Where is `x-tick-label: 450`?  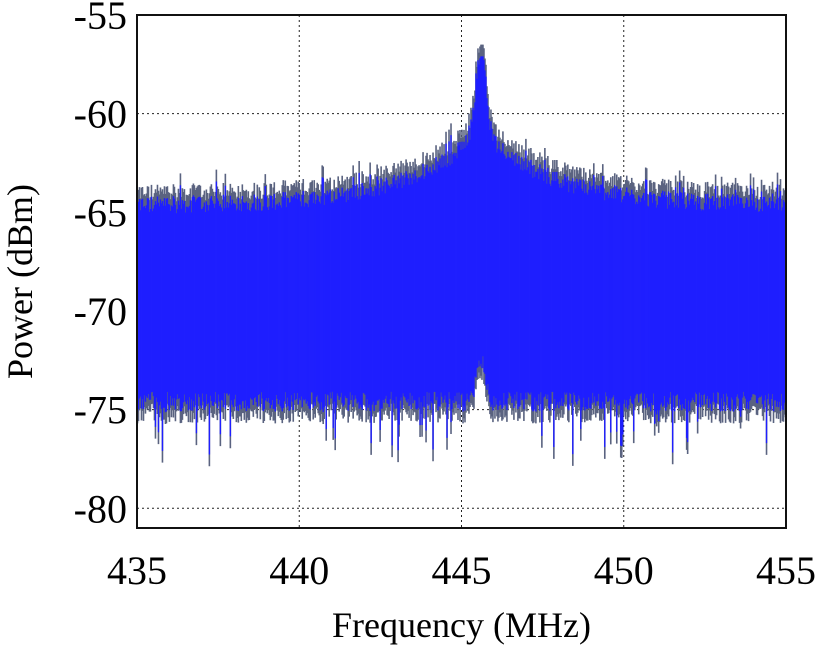 x-tick-label: 450 is located at coordinates (624, 570).